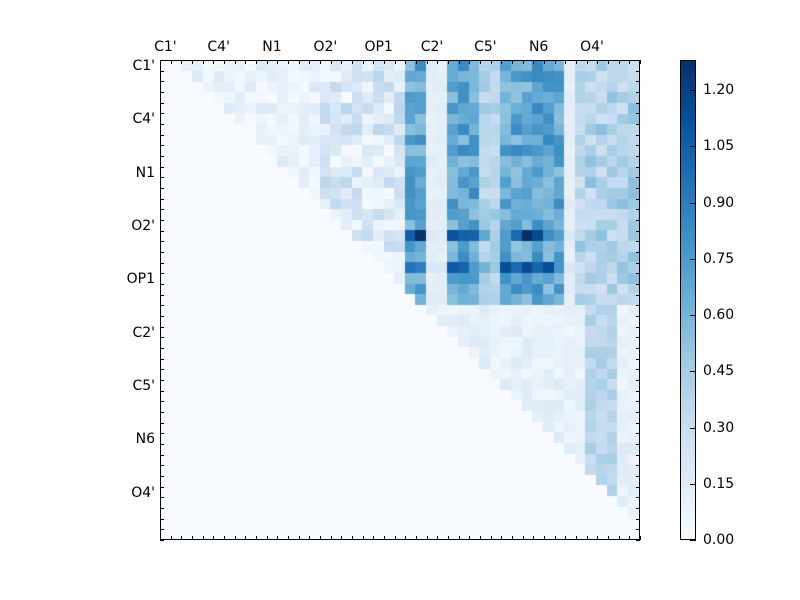 This screenshot has height=600, width=800. I want to click on x-tick-label: N1, so click(272, 47).